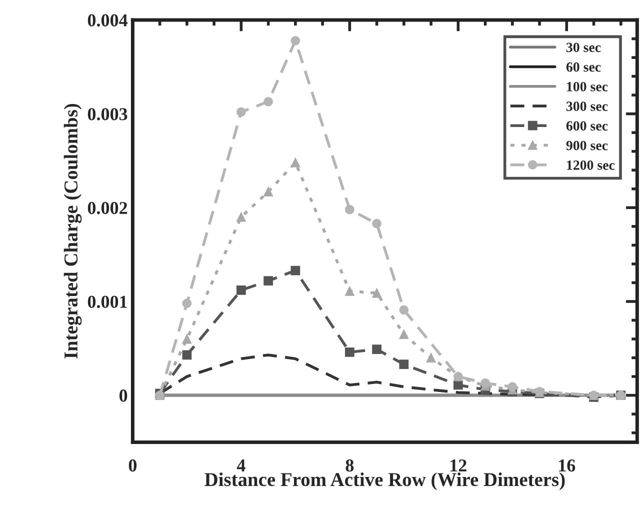 The width and height of the screenshot is (641, 513). What do you see at coordinates (587, 126) in the screenshot?
I see `legend-label: 600 sec` at bounding box center [587, 126].